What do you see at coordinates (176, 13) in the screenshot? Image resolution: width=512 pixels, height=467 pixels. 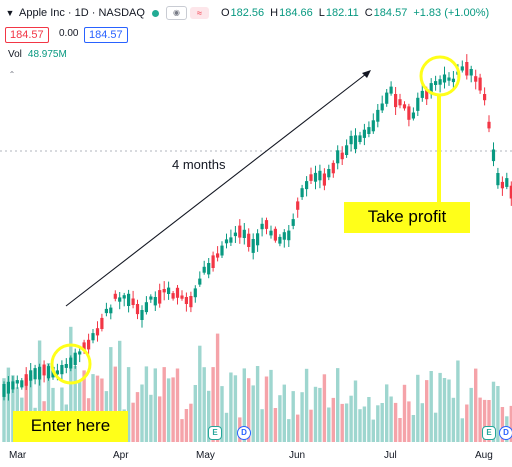 I see `eye-icon: ◉` at bounding box center [176, 13].